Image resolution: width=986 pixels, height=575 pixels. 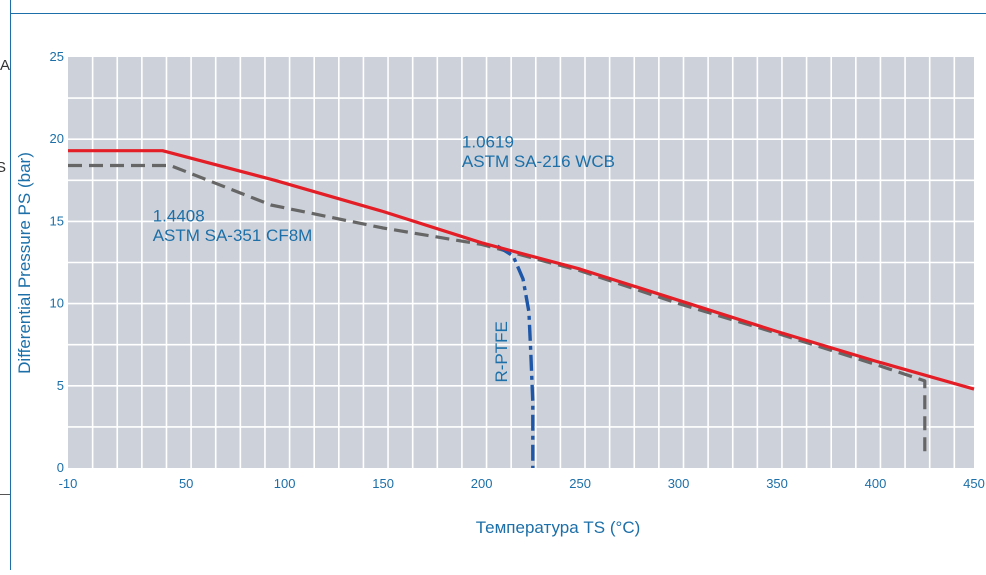 What do you see at coordinates (580, 483) in the screenshot?
I see `x-tick-label: 250` at bounding box center [580, 483].